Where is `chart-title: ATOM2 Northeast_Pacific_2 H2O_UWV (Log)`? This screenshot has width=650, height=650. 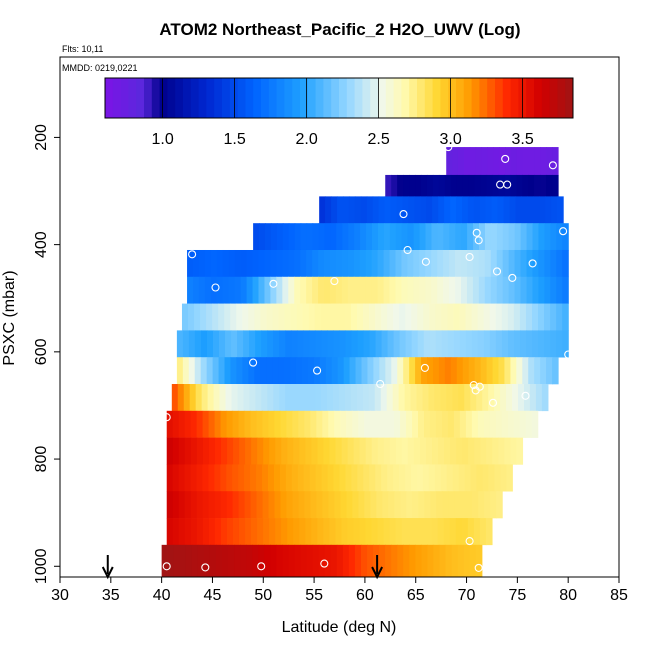
chart-title: ATOM2 Northeast_Pacific_2 H2O_UWV (Log) is located at coordinates (339, 29).